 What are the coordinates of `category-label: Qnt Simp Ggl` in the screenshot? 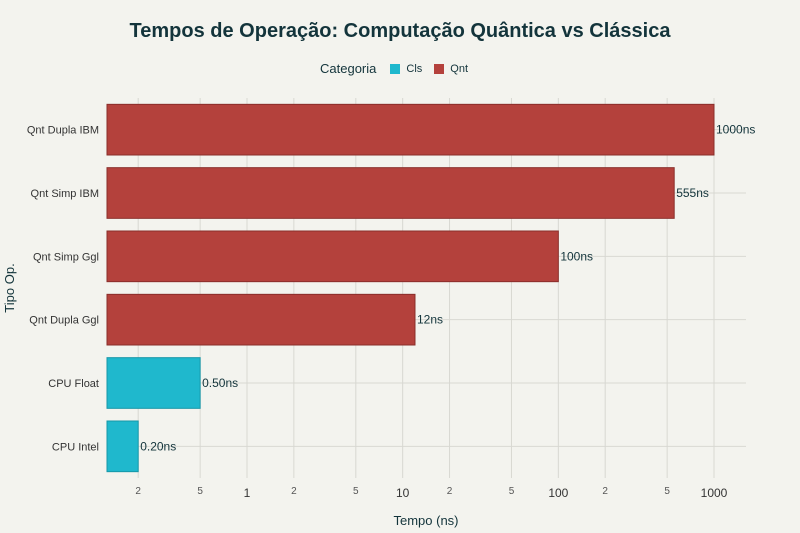 It's located at (66, 257).